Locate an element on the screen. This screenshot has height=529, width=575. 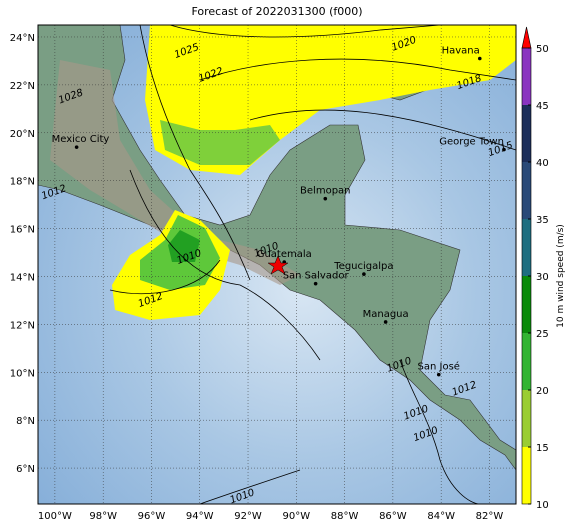
y-tick-label: 14°N is located at coordinates (22, 277).